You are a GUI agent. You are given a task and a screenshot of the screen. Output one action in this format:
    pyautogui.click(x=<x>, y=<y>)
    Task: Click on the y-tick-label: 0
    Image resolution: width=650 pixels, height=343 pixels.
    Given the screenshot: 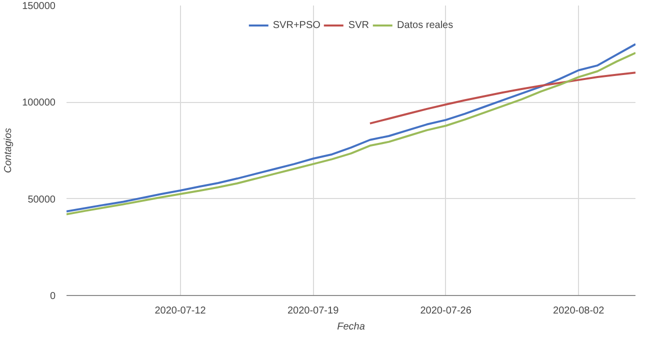 What is the action you would take?
    pyautogui.click(x=53, y=296)
    